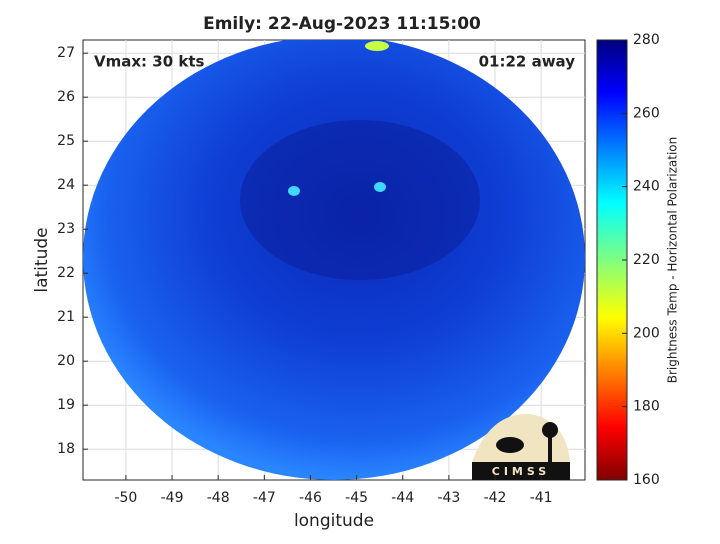 Image resolution: width=720 pixels, height=544 pixels. I want to click on x-tick-label: -50, so click(125, 498).